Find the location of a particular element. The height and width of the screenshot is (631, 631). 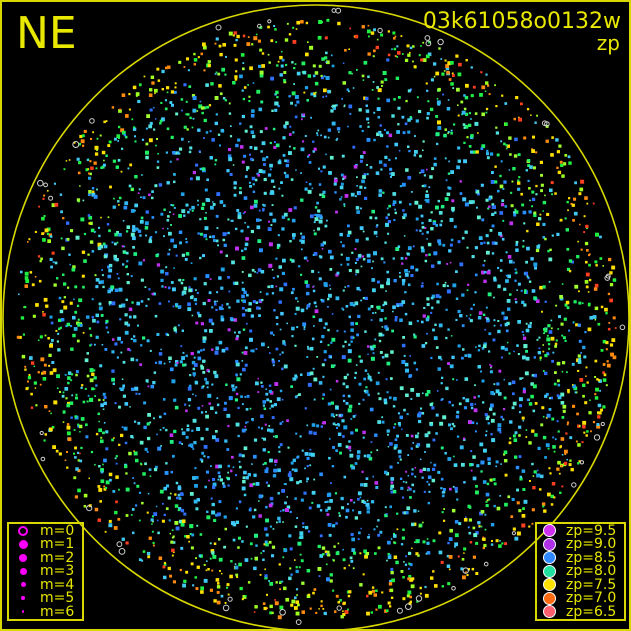

dot-marker-icon is located at coordinates (23, 585).